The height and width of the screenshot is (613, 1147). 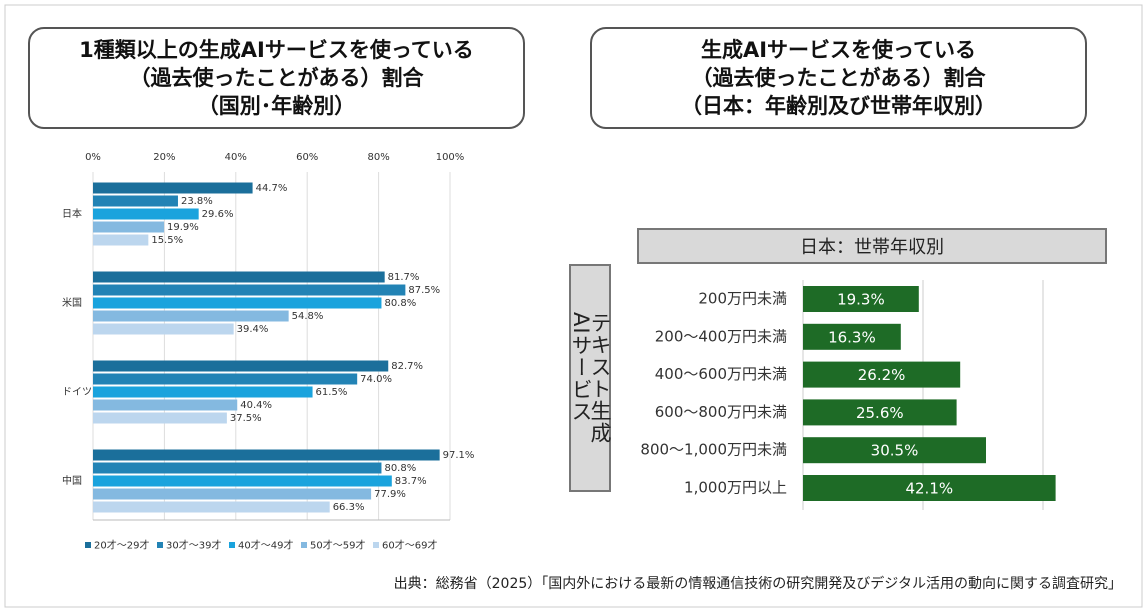 I want to click on value-label: 44.7%, so click(x=272, y=188).